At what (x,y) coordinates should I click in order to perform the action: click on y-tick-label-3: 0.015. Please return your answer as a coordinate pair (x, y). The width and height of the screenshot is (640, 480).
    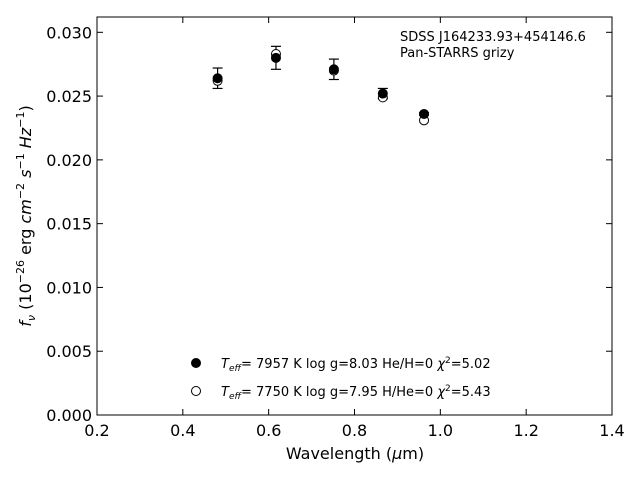
    Looking at the image, I should click on (69, 224).